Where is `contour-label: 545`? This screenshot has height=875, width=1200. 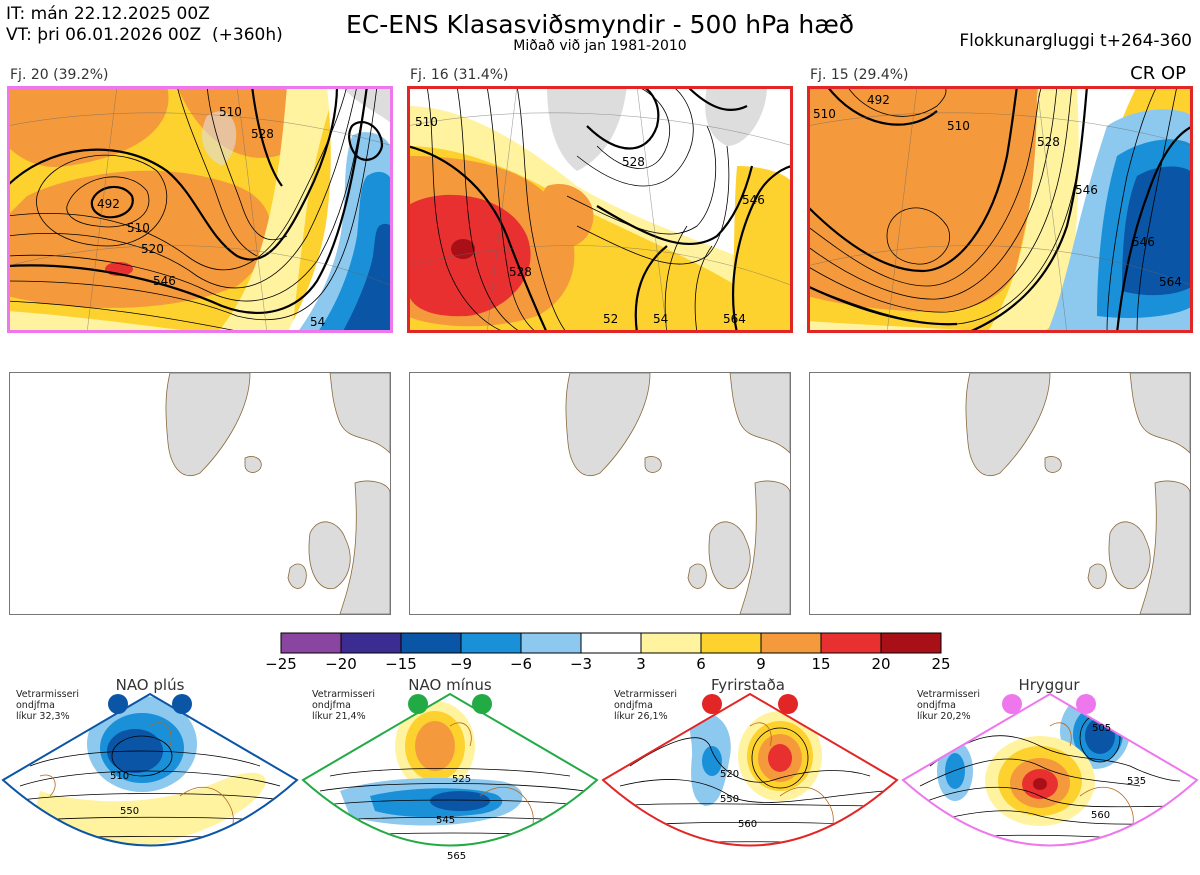
contour-label: 545 is located at coordinates (445, 820).